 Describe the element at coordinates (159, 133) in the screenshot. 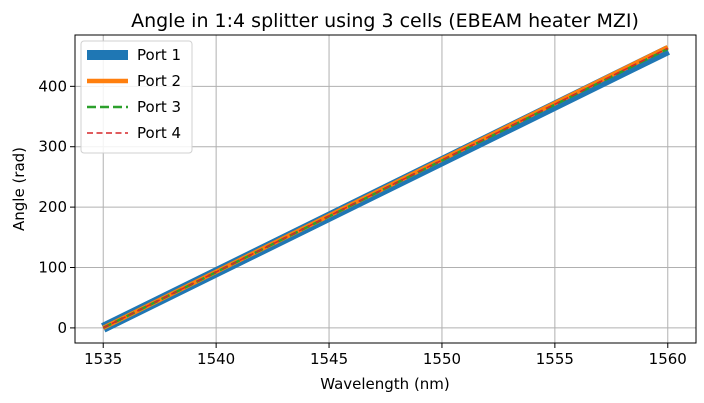

I see `legend-label: Port 4` at that location.